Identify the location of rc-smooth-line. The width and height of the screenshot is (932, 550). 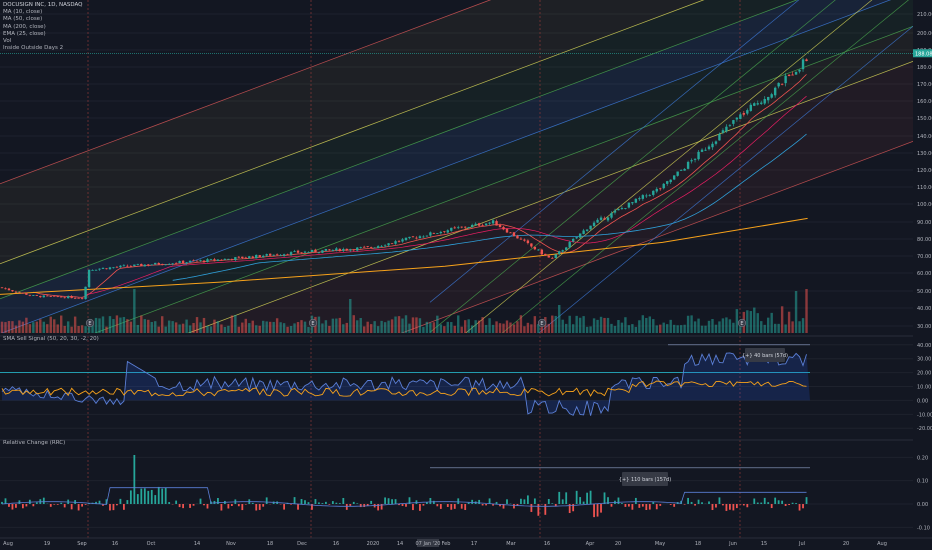
(404, 497).